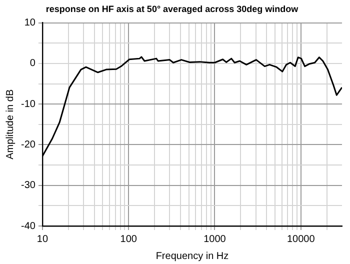 The height and width of the screenshot is (264, 350). What do you see at coordinates (30, 23) in the screenshot?
I see `y-tick-label: 10` at bounding box center [30, 23].